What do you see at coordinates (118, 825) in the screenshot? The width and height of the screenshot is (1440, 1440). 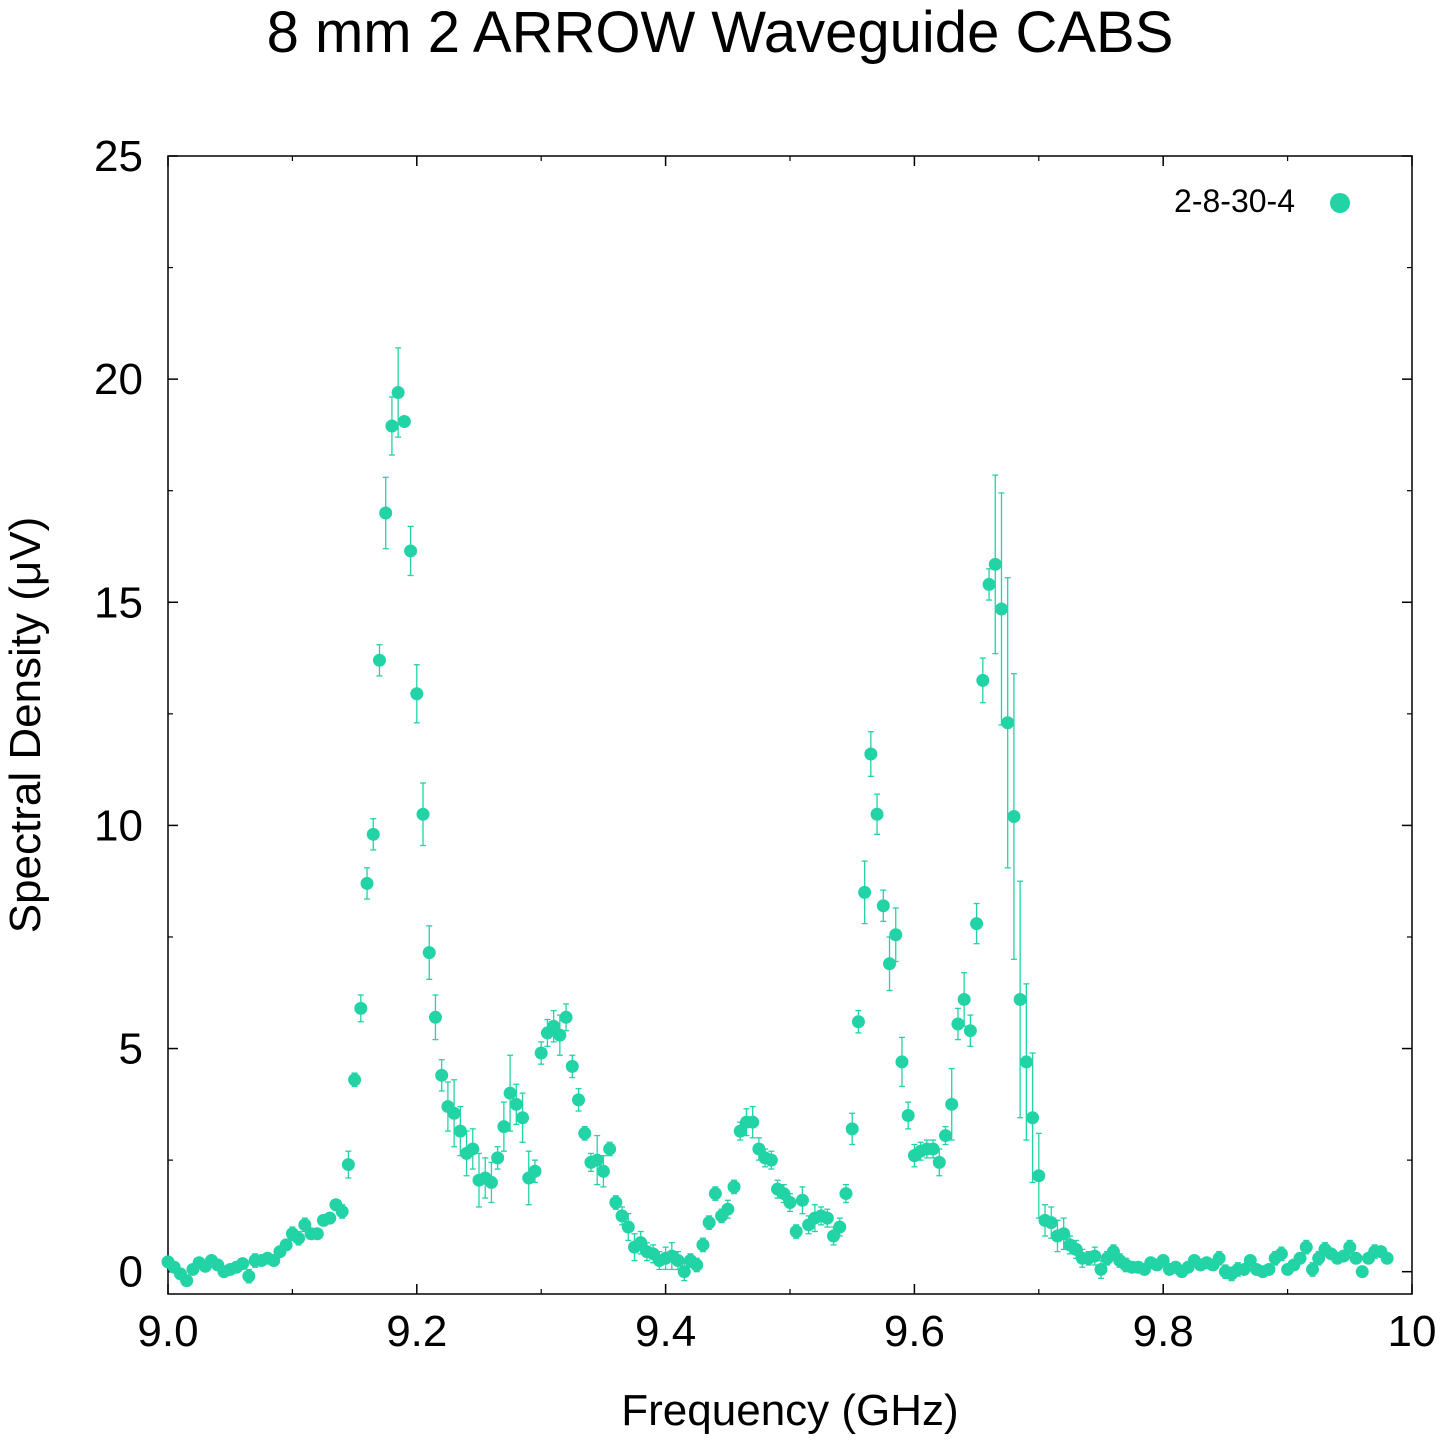 I see `y-tick-label: 10` at bounding box center [118, 825].